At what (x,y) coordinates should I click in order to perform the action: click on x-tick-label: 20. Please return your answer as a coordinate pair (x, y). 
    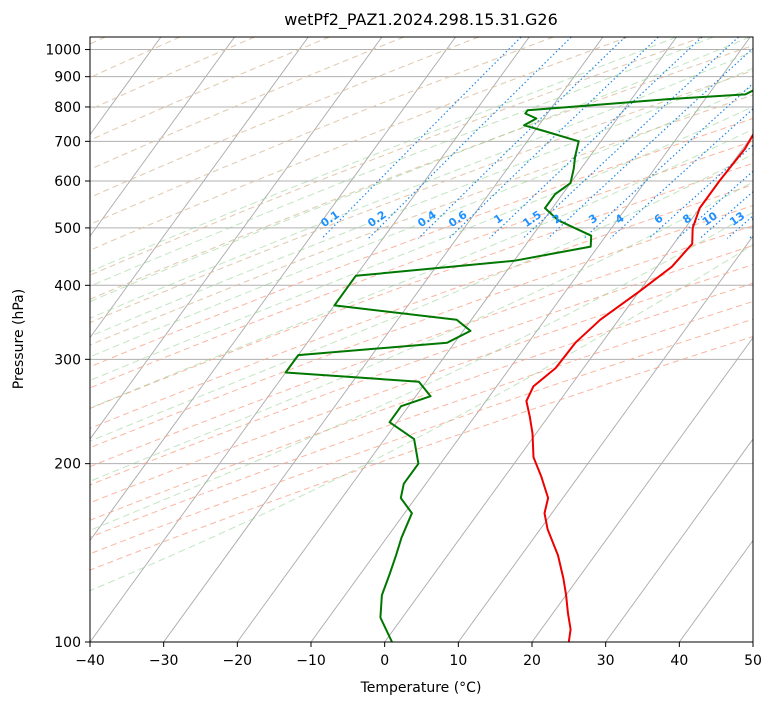
    Looking at the image, I should click on (532, 661).